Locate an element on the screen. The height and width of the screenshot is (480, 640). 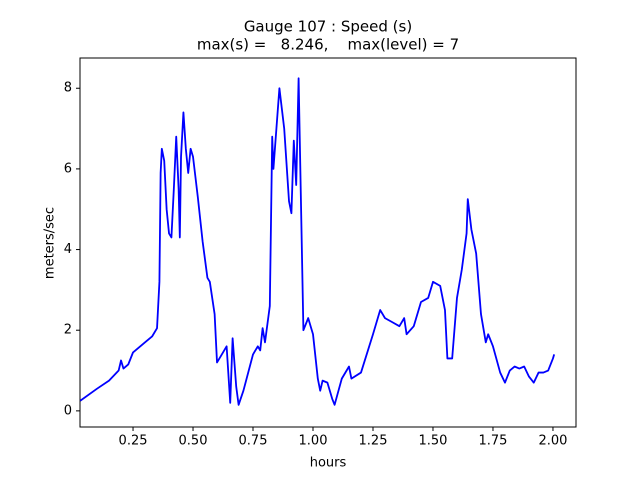
x-tick-label: 1.75 is located at coordinates (492, 441).